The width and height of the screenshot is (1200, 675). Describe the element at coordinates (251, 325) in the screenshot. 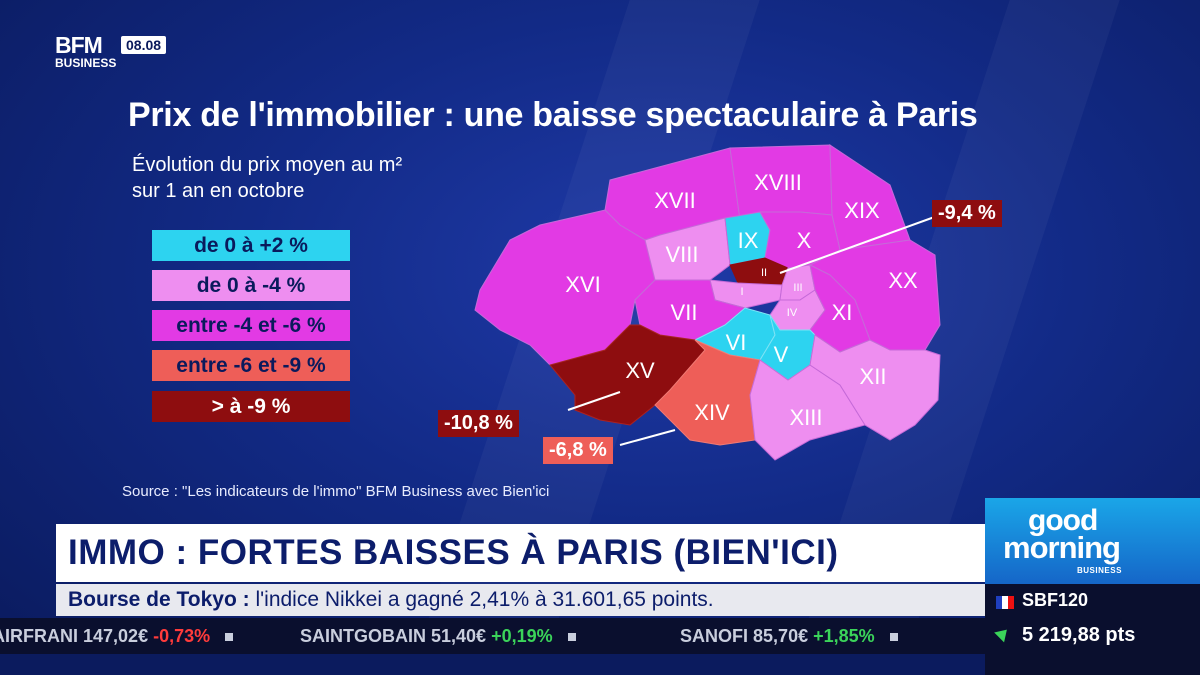

I see `legend-item-minus-4-to-6: entre -4 et -6 %` at that location.